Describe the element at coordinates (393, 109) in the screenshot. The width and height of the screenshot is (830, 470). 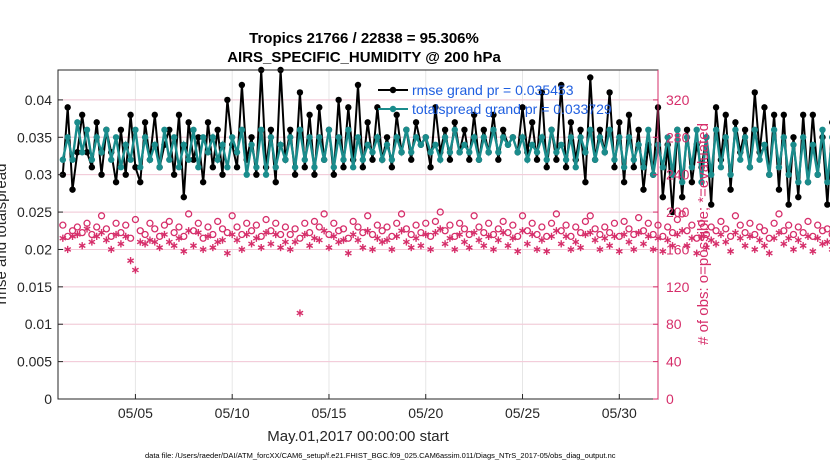
I see `legend-marker-totalspread` at that location.